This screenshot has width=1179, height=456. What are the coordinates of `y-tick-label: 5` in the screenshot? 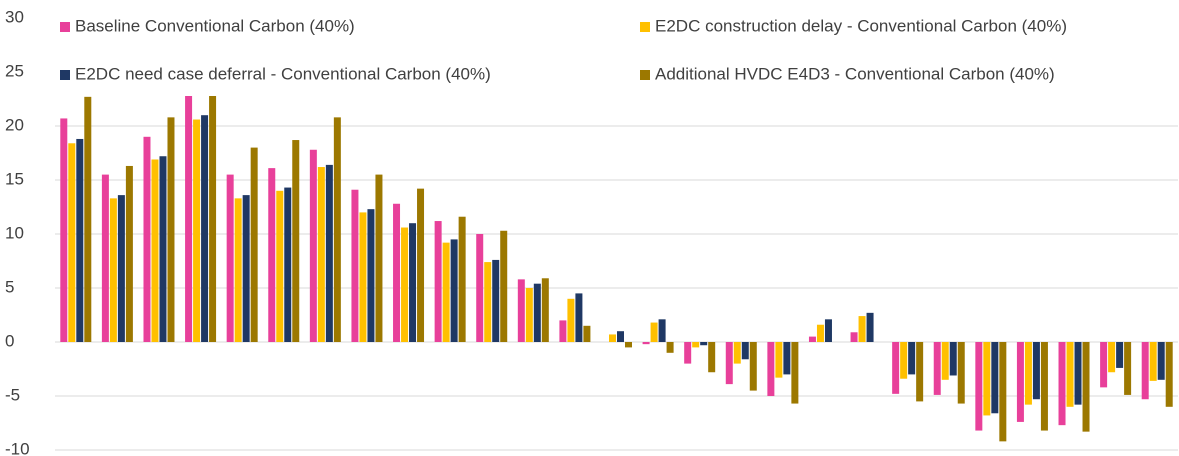 It's located at (9, 286).